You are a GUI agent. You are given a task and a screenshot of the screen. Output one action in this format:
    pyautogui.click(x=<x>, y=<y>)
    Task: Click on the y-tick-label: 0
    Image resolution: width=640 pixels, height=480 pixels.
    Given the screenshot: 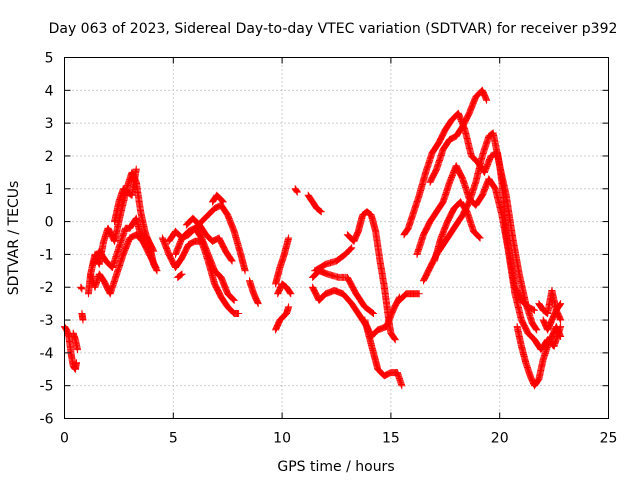 What is the action you would take?
    pyautogui.click(x=49, y=223)
    